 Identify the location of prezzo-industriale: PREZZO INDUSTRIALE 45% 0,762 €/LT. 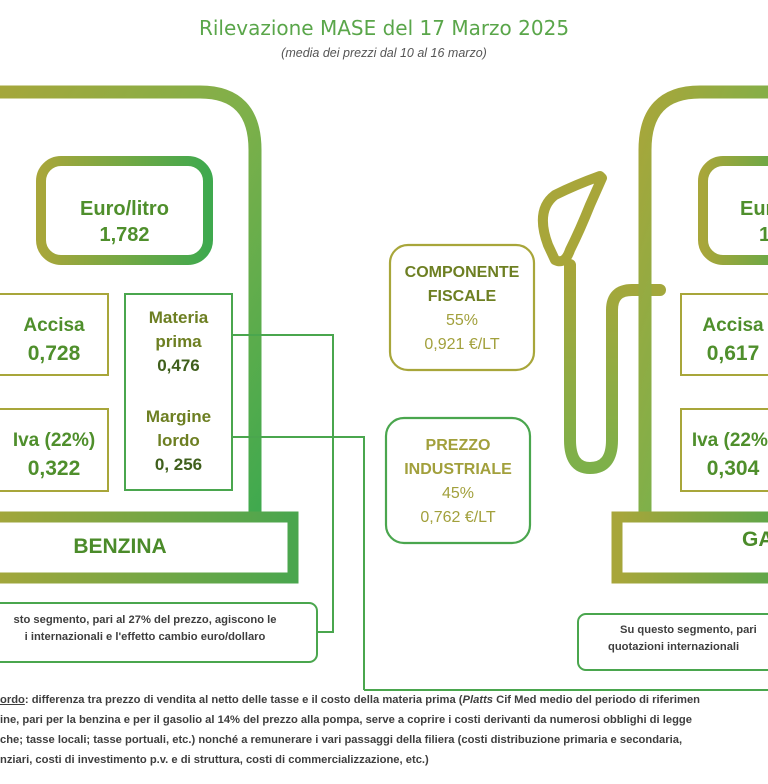
(458, 482).